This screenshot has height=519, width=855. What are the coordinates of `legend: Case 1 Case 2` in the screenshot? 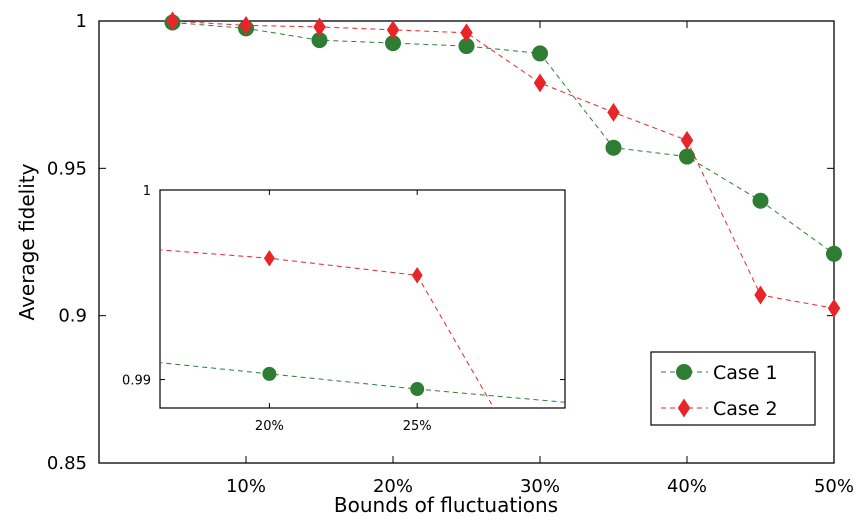 It's located at (733, 388).